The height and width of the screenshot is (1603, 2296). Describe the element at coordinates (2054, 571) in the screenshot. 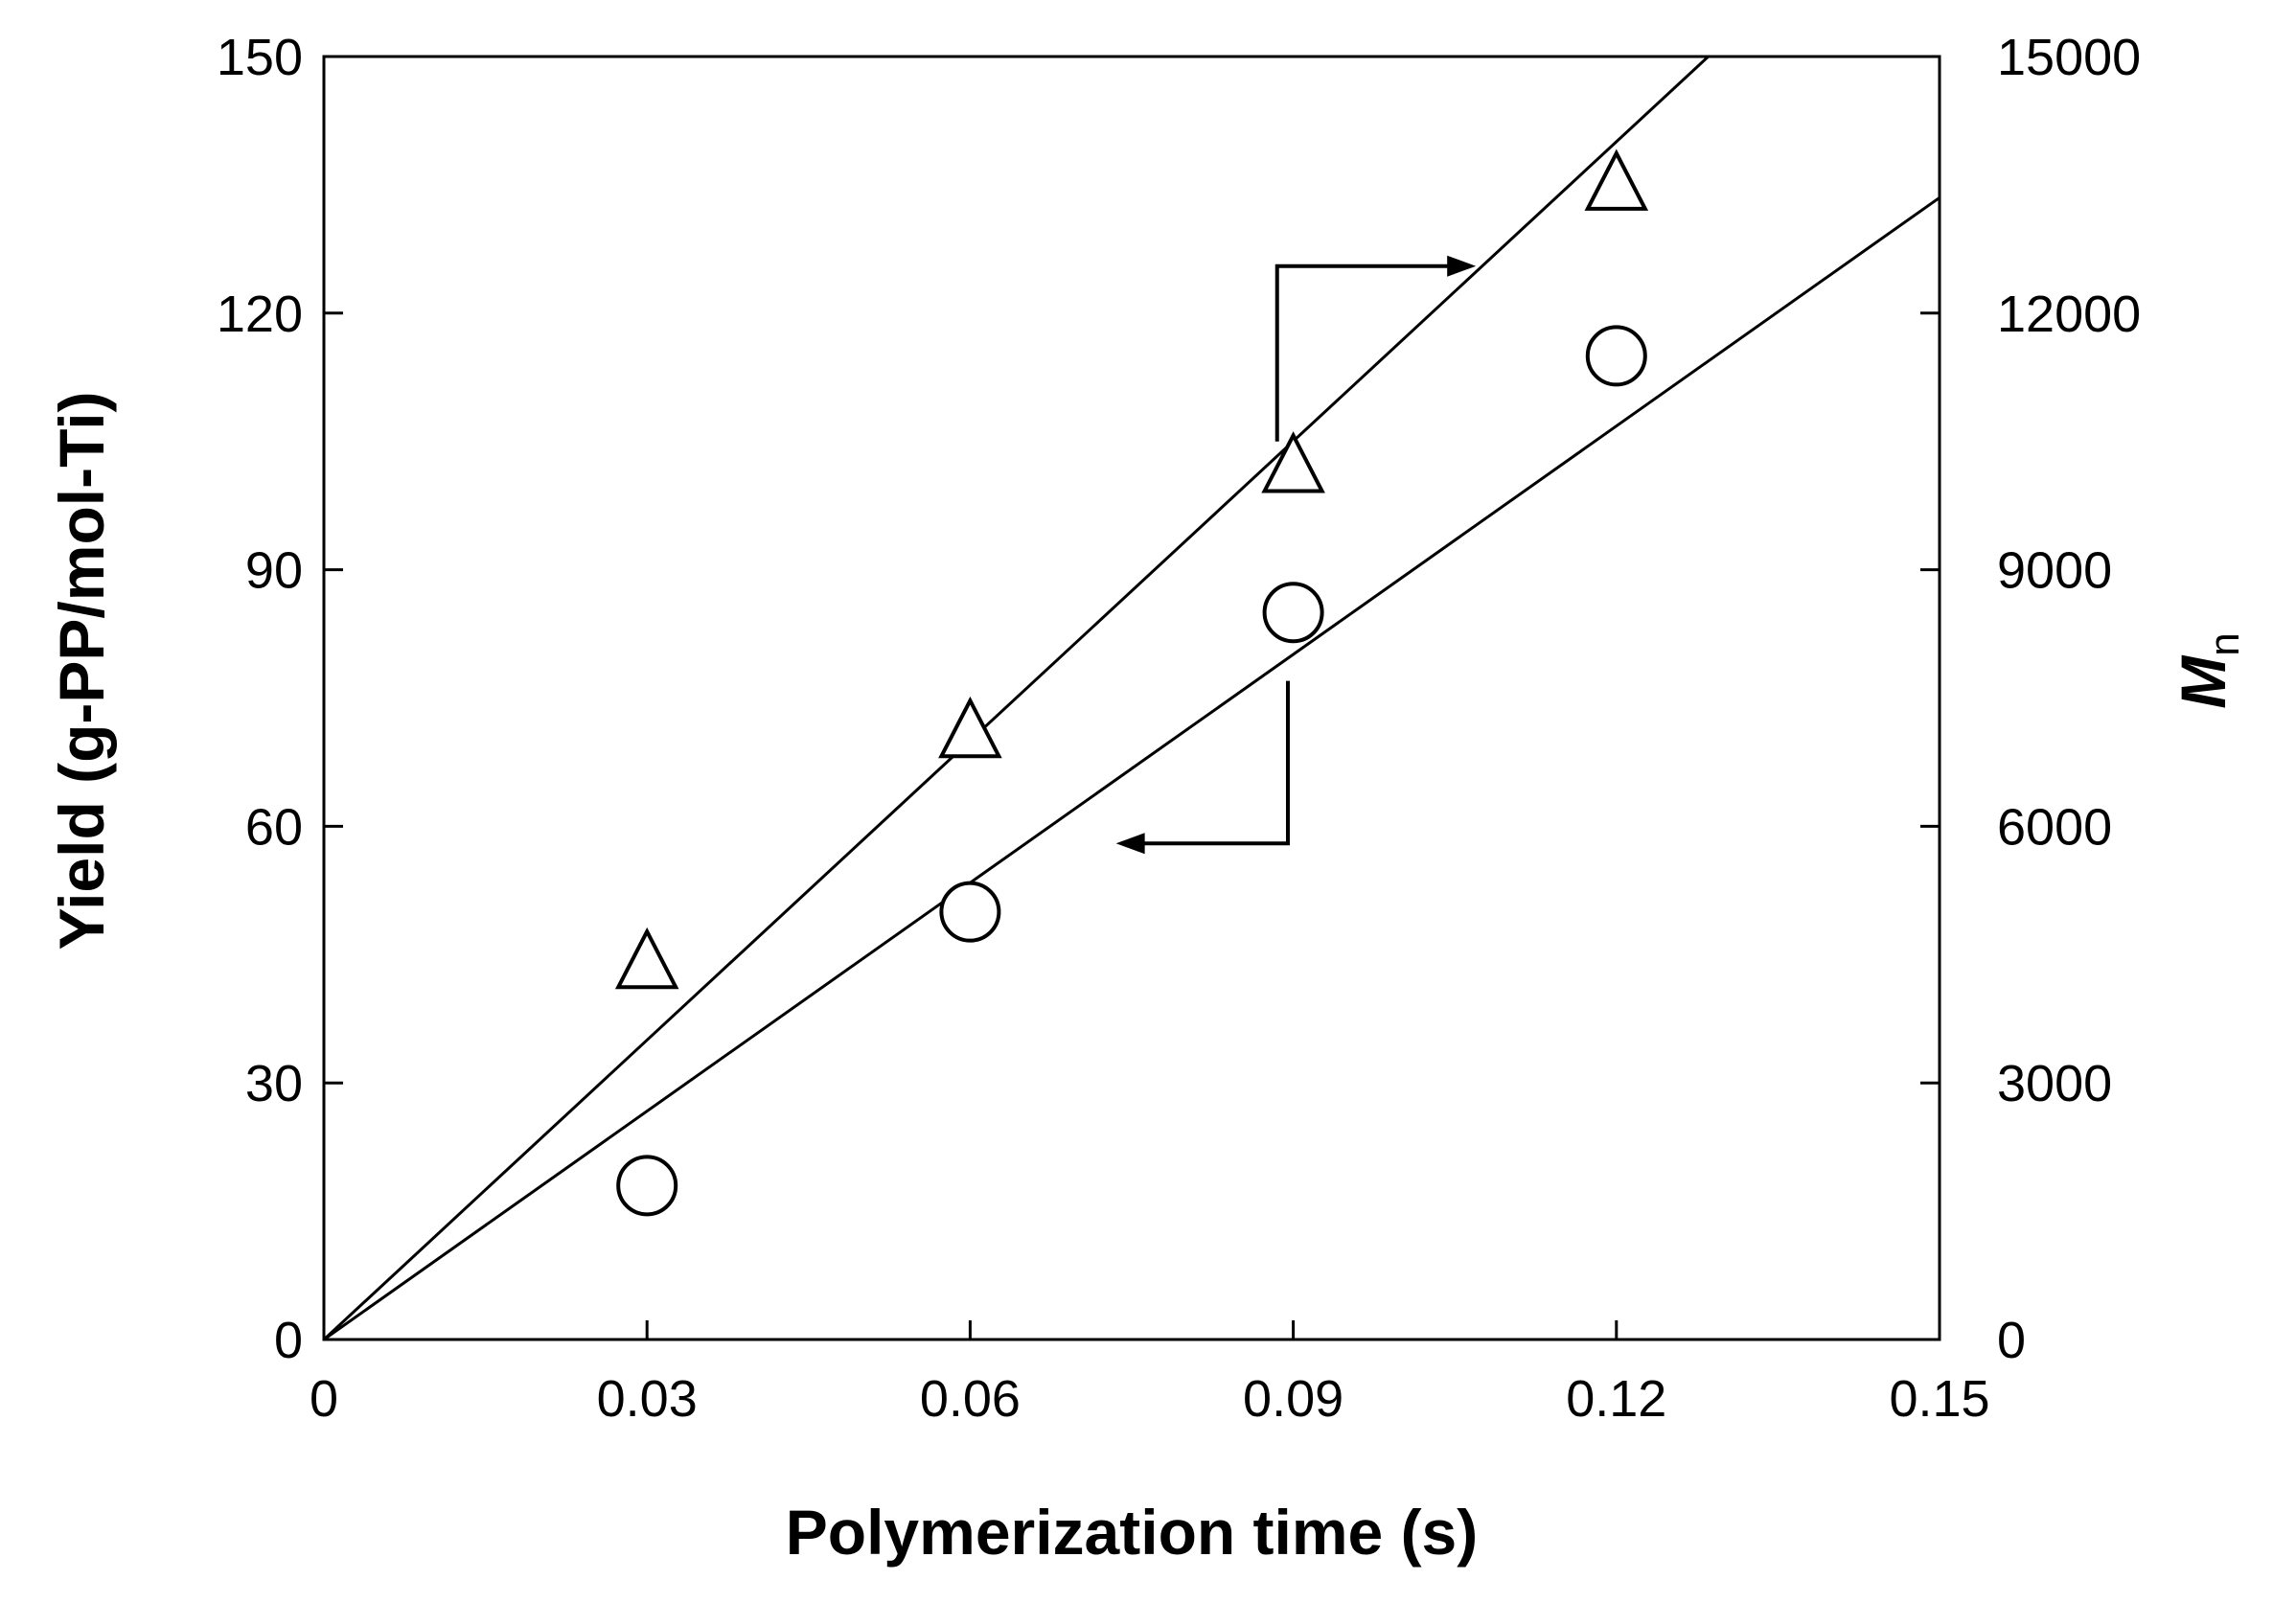

I see `y2-tick-label: 9000` at that location.